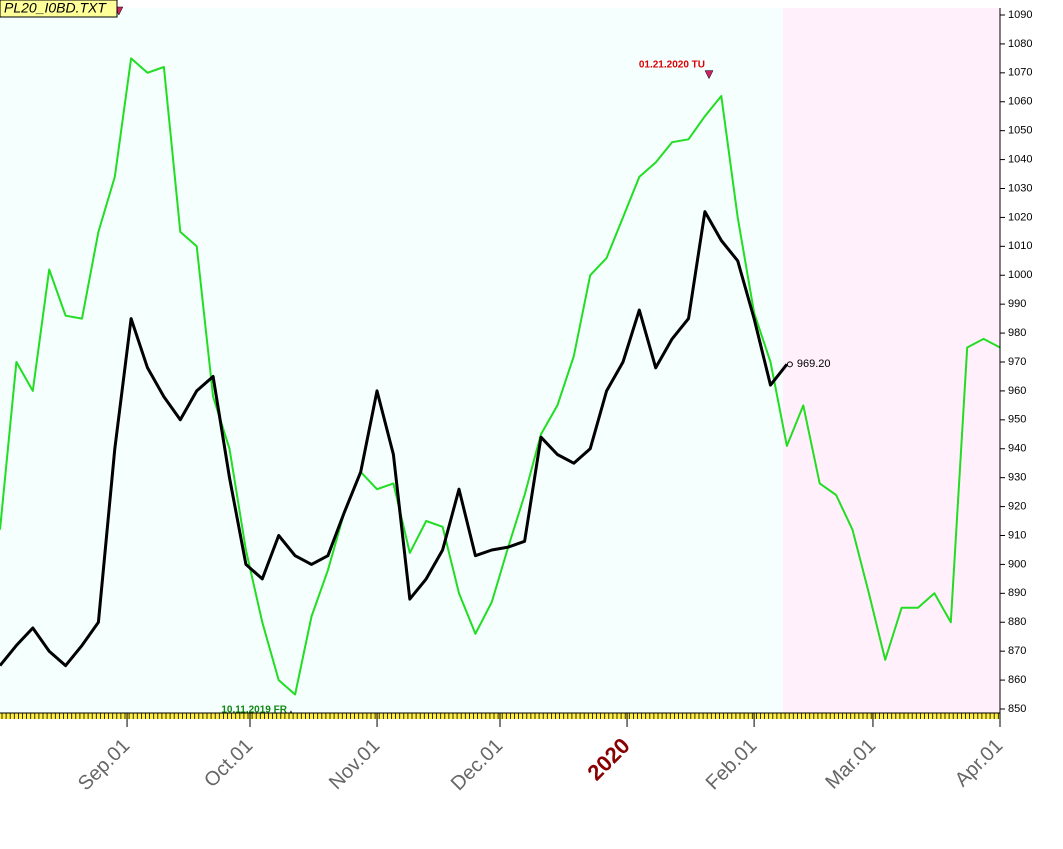 The image size is (1063, 849). What do you see at coordinates (1020, 217) in the screenshot?
I see `y-tick-label: 1020` at bounding box center [1020, 217].